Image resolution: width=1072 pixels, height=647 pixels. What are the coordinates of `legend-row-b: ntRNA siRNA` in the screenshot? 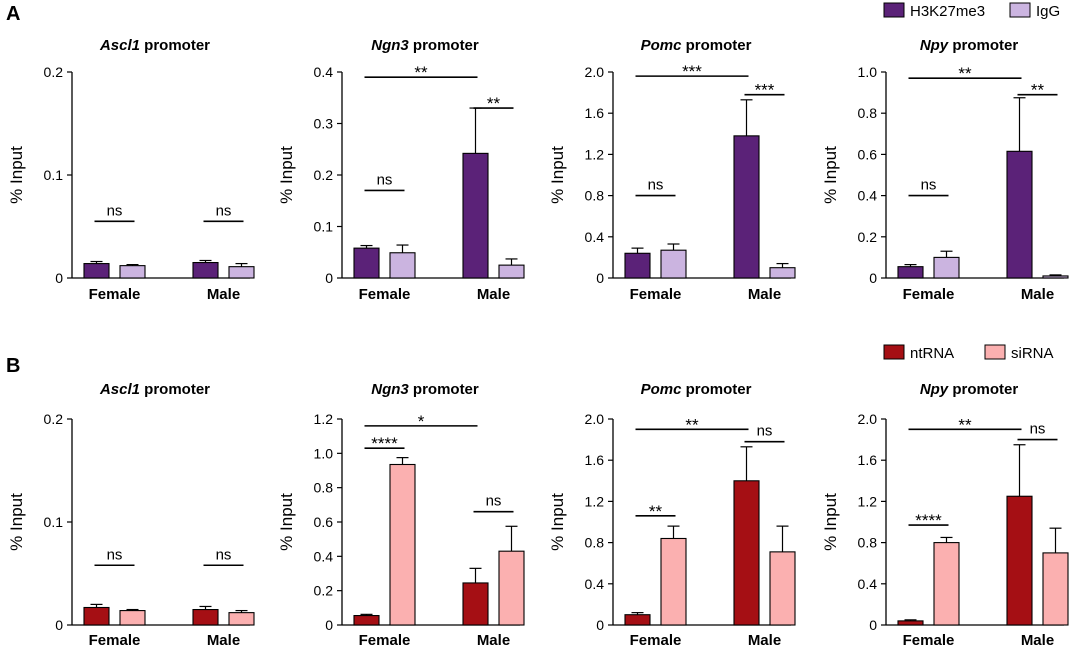 It's located at (968, 353).